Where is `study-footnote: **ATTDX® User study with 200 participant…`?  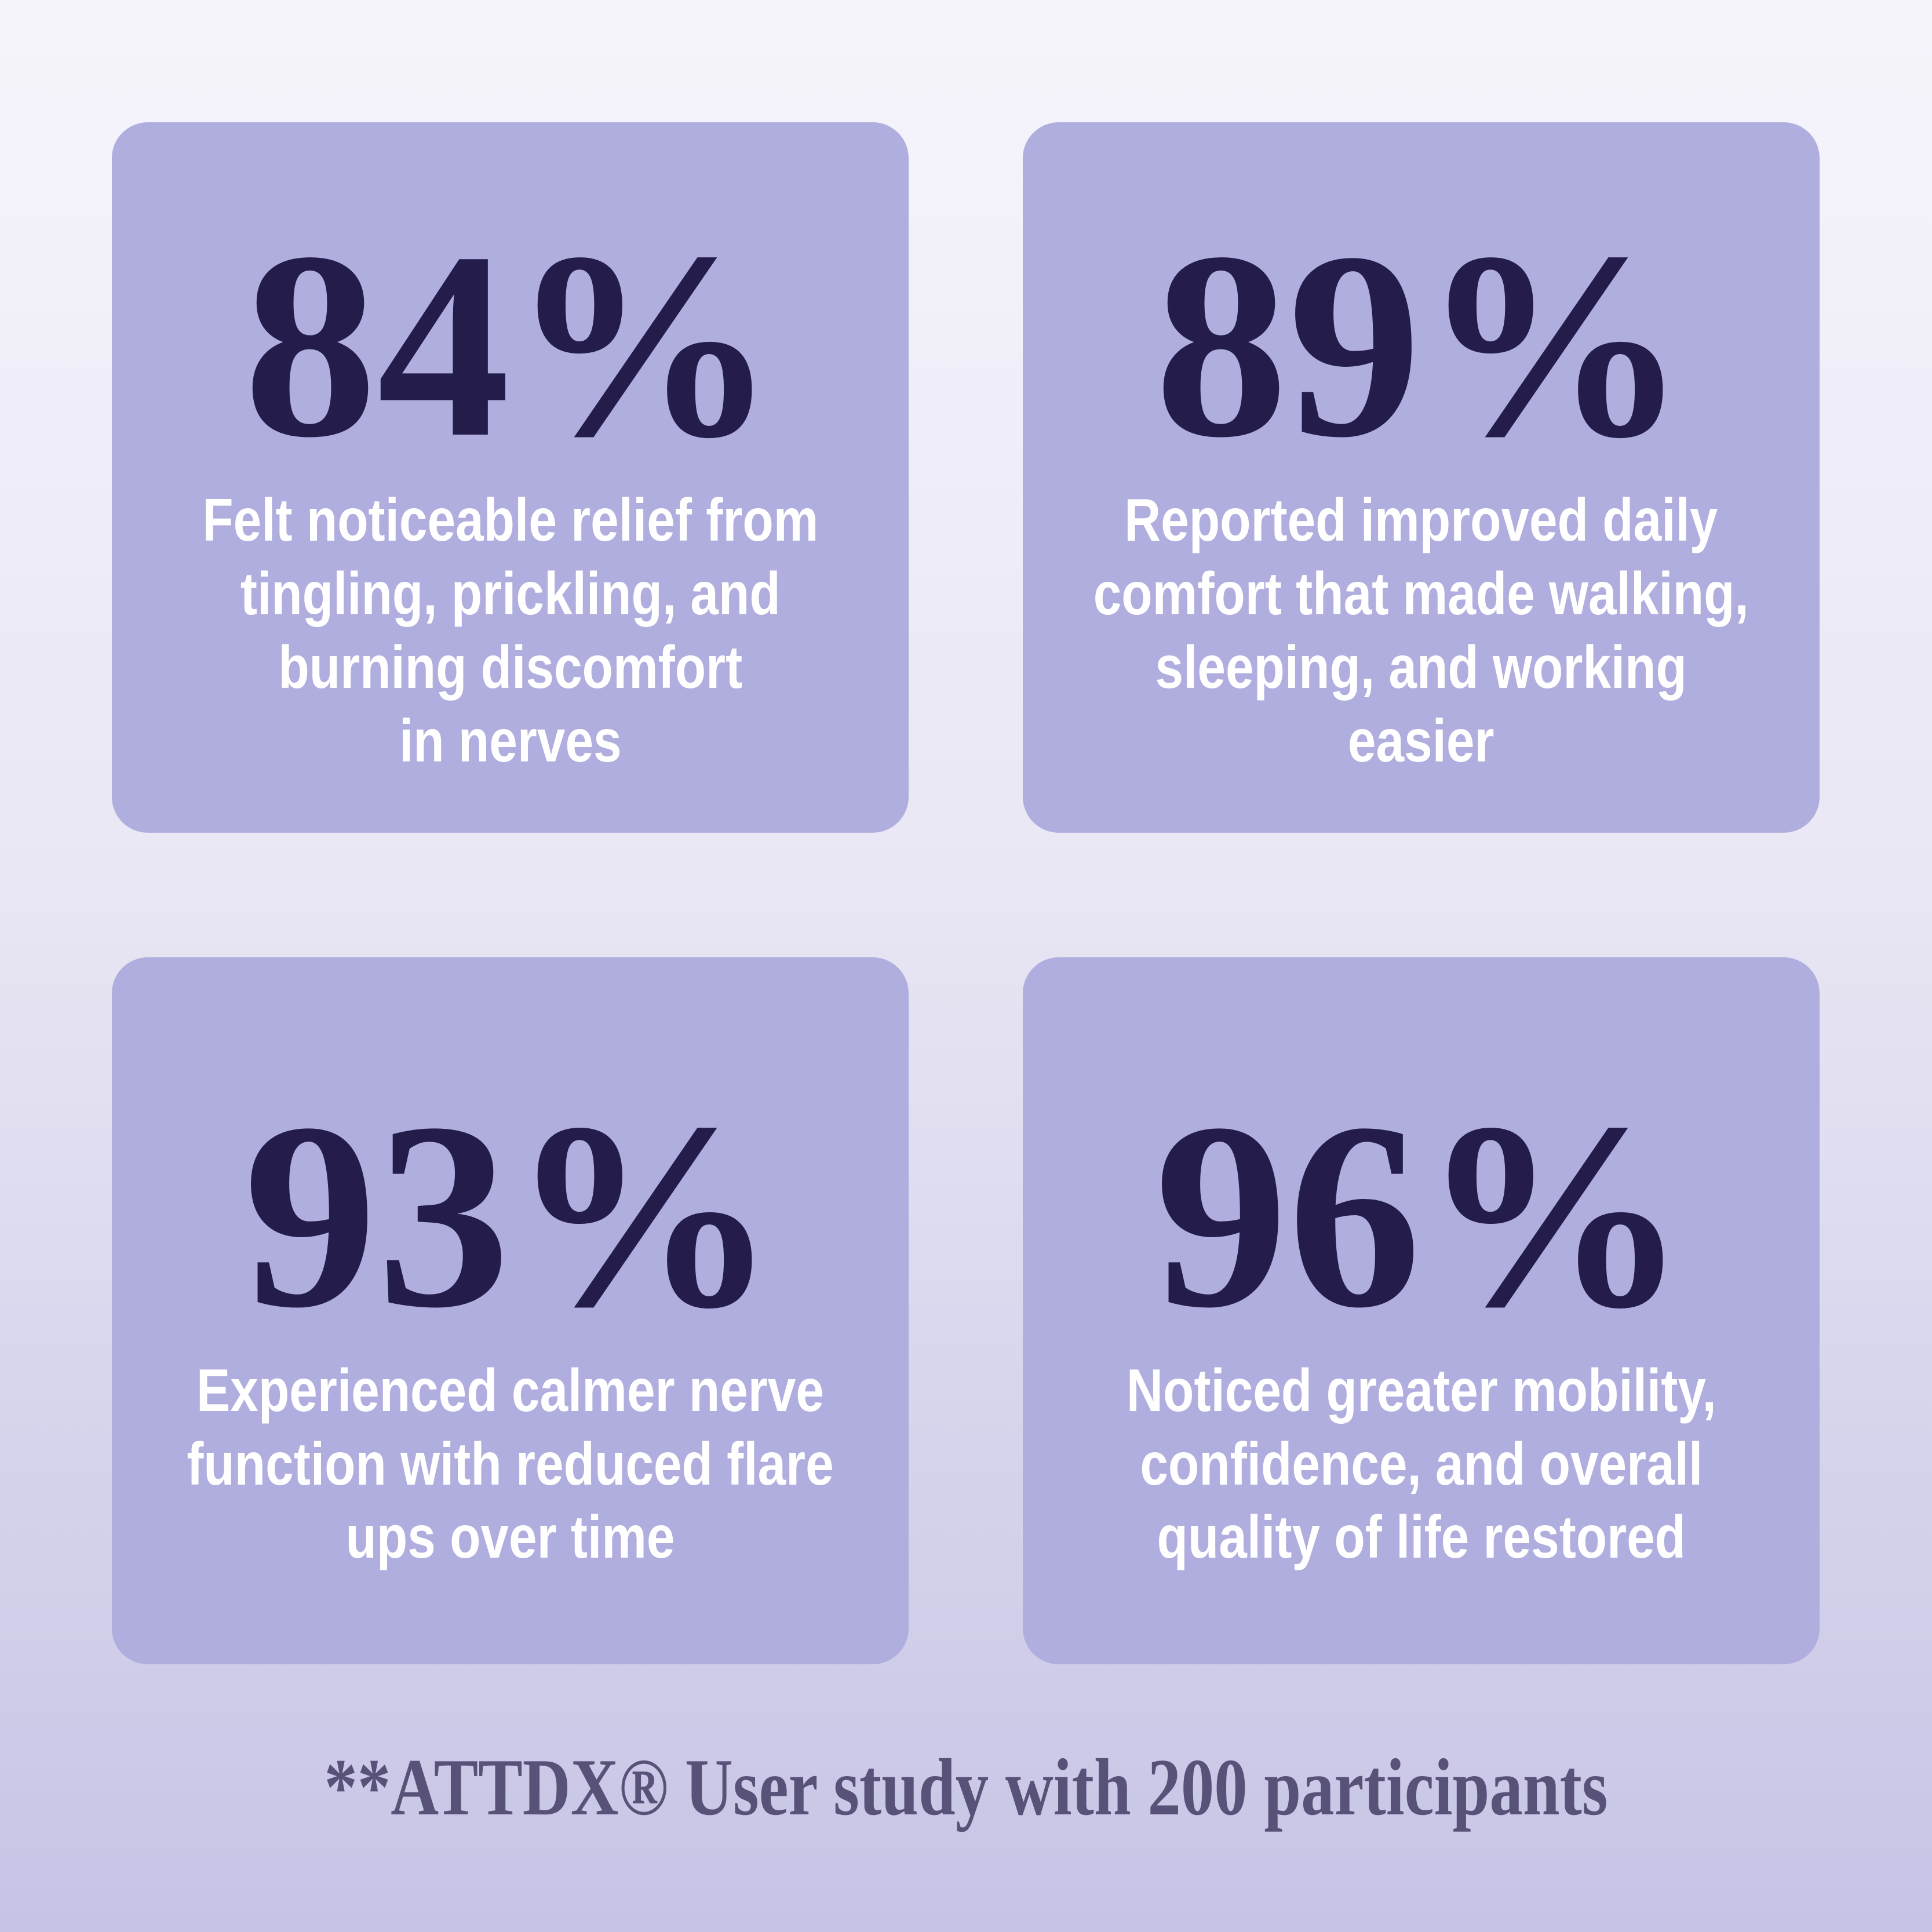
study-footnote: **ATTDX® User study with 200 participant… is located at coordinates (966, 1788).